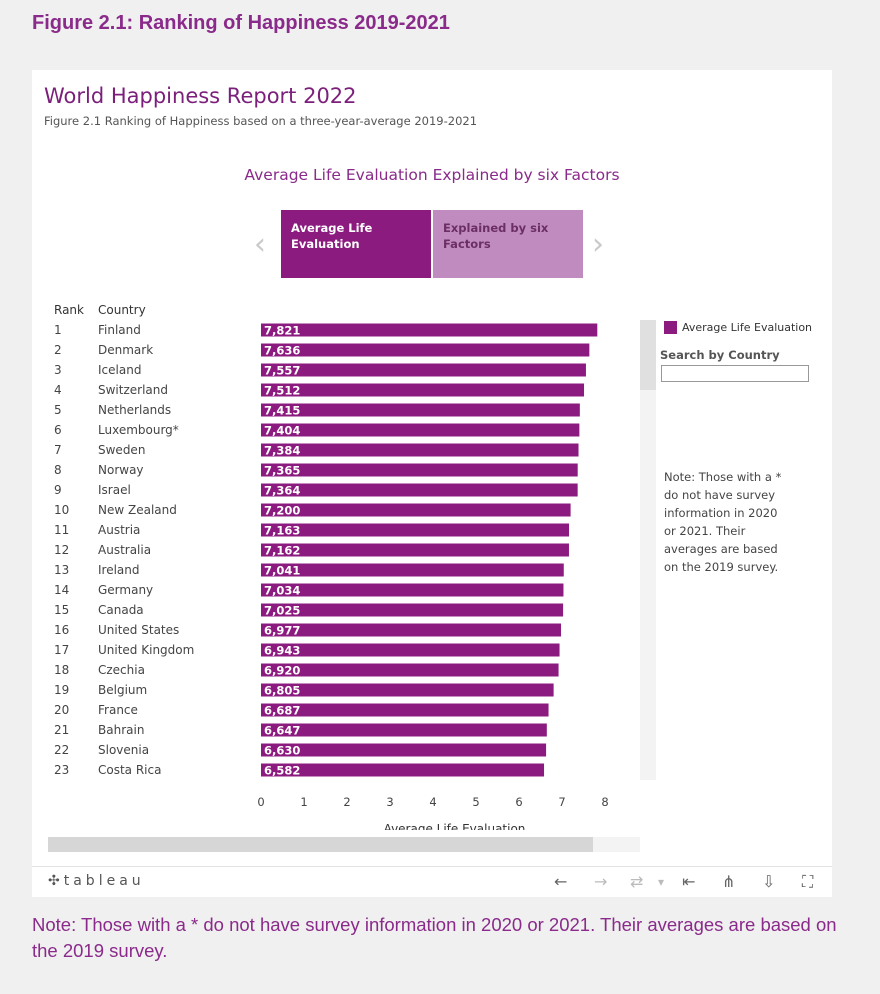 Image resolution: width=880 pixels, height=994 pixels. What do you see at coordinates (122, 310) in the screenshot?
I see `country-header: Country` at bounding box center [122, 310].